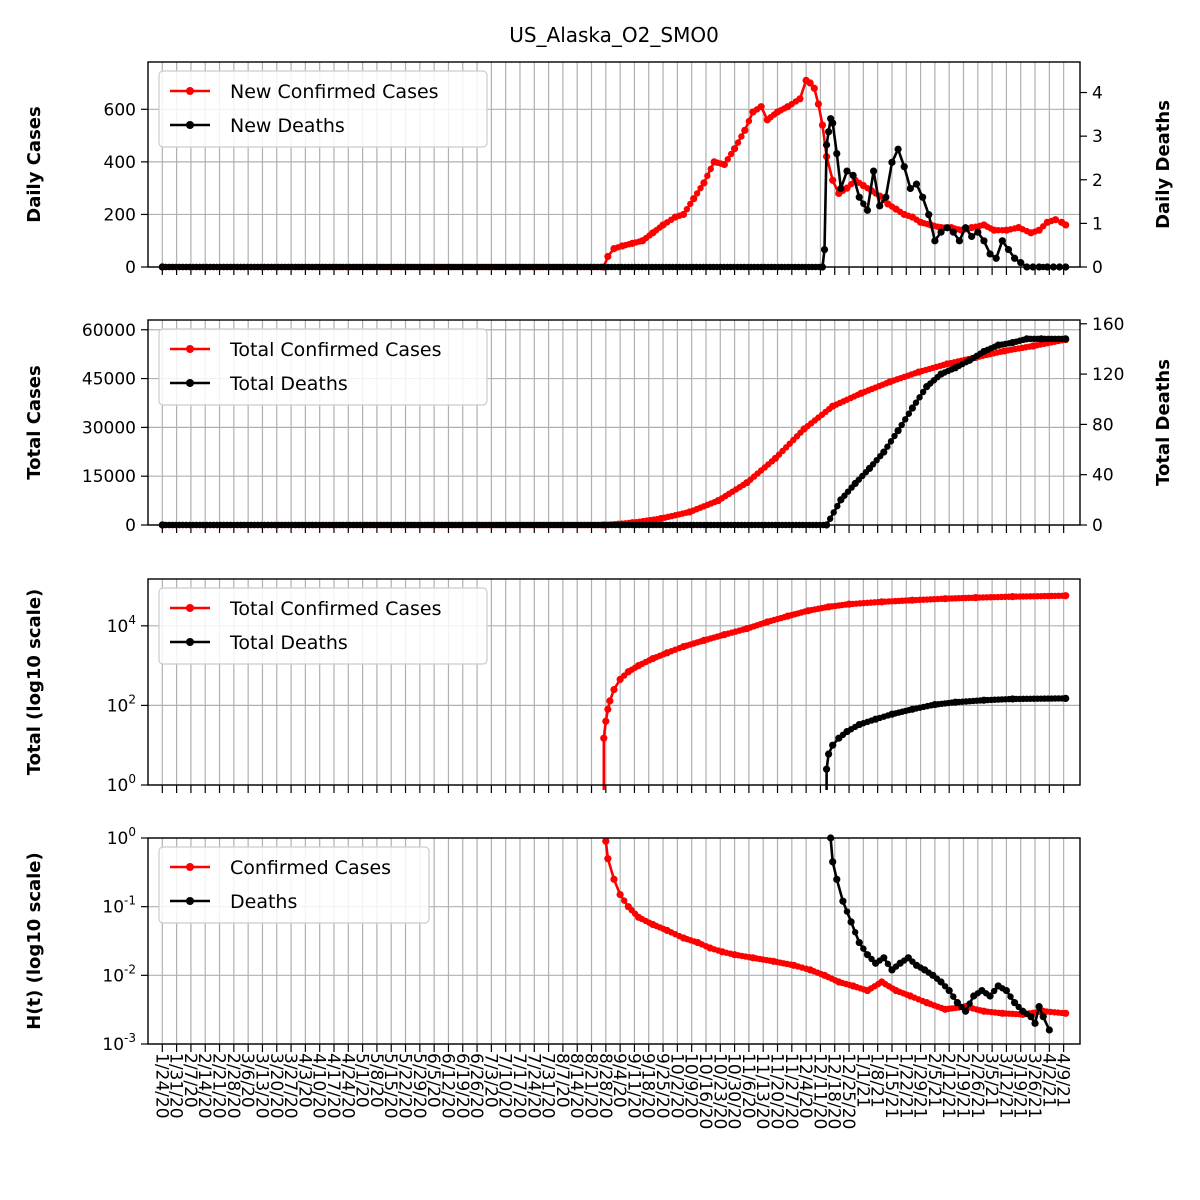 This screenshot has height=1200, width=1200. Describe the element at coordinates (948, 1086) in the screenshot. I see `x-tick-label: 2/12/21` at that location.